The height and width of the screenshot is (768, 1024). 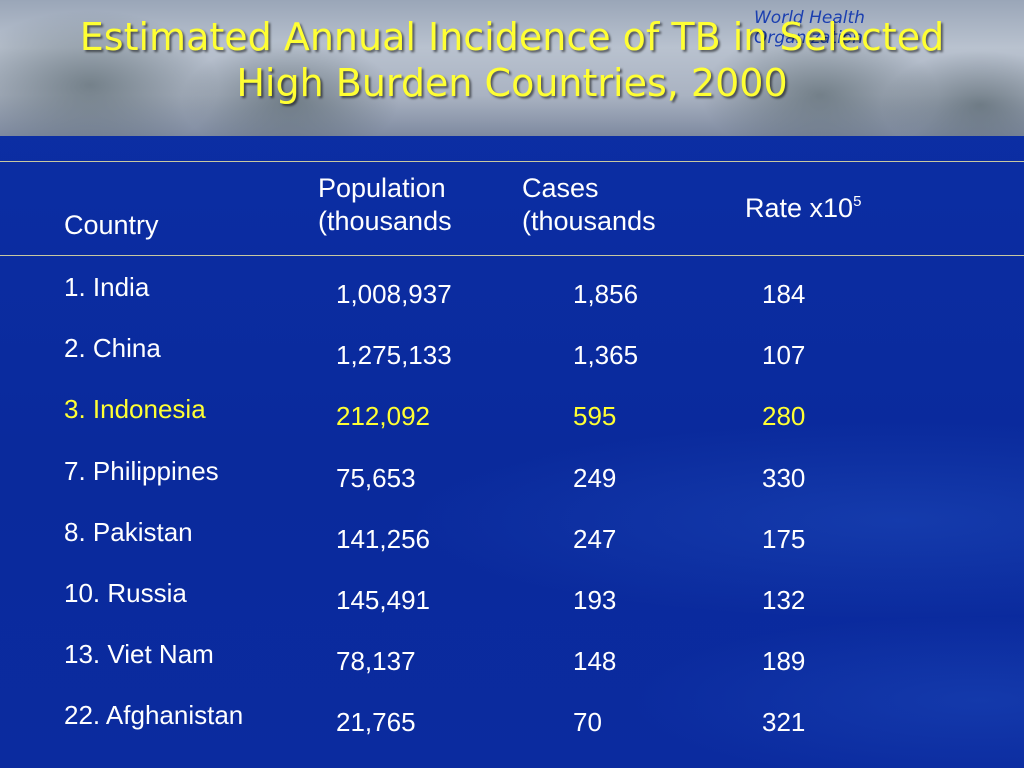 I want to click on cases-header-line-2: (thousands, so click(x=589, y=221).